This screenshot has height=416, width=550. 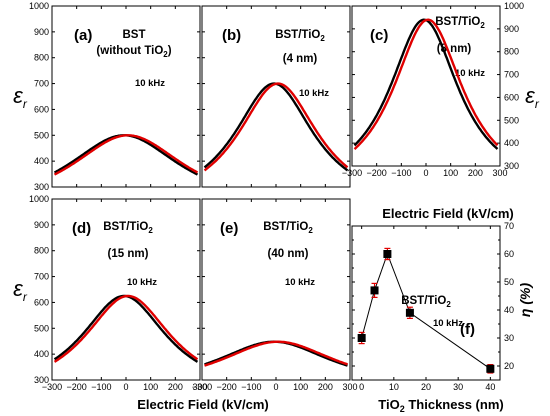 I want to click on panel-label: (c), so click(x=379, y=35).